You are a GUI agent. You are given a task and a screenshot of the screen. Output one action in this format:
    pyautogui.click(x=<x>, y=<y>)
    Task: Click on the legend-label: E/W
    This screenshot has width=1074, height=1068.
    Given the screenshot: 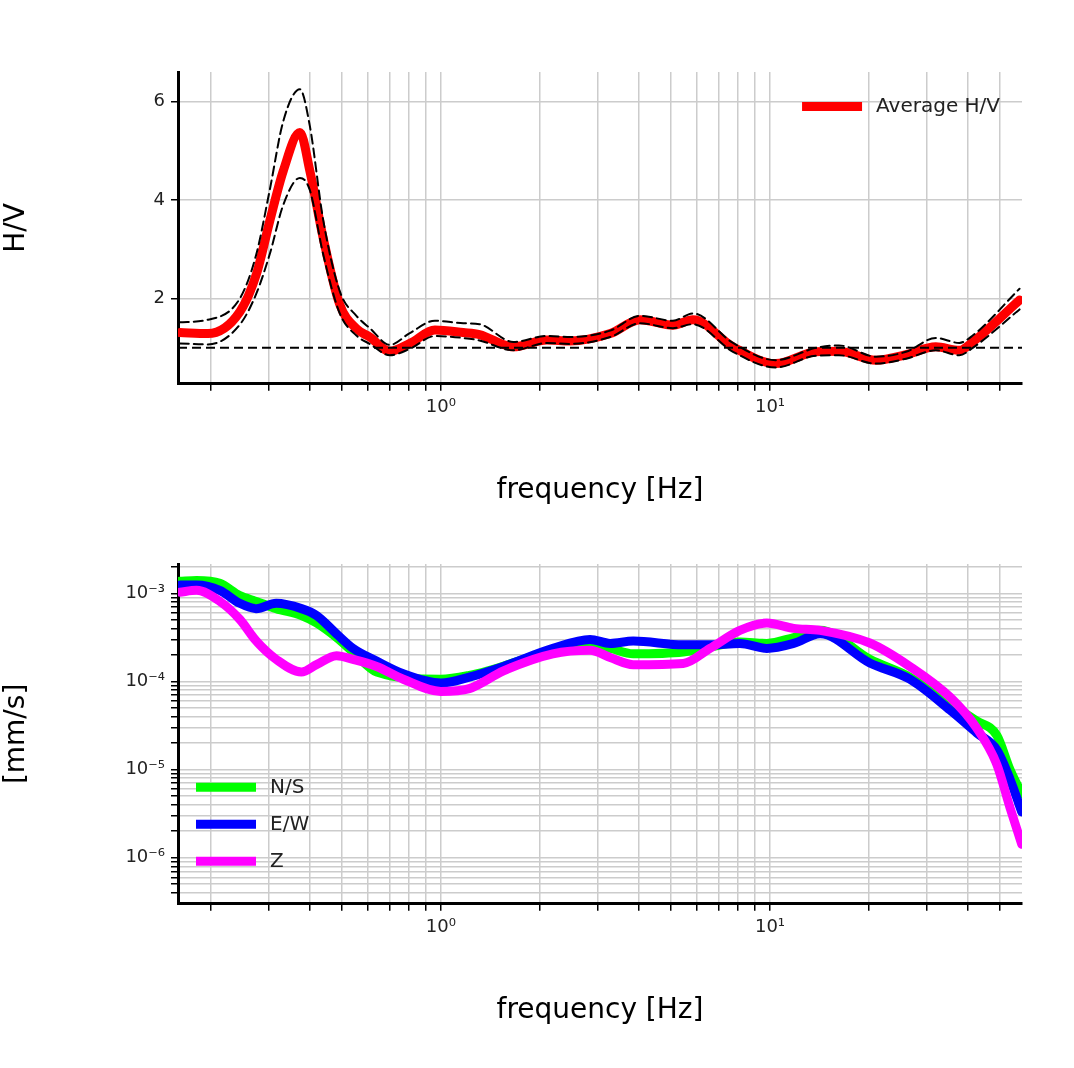 What is the action you would take?
    pyautogui.click(x=290, y=822)
    